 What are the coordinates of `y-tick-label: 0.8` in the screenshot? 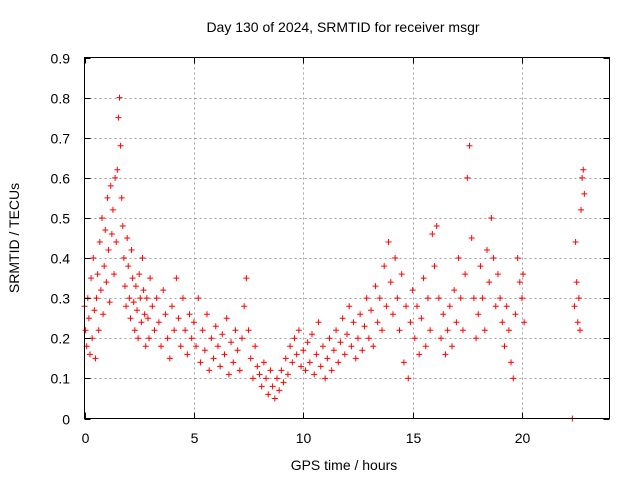 It's located at (61, 99).